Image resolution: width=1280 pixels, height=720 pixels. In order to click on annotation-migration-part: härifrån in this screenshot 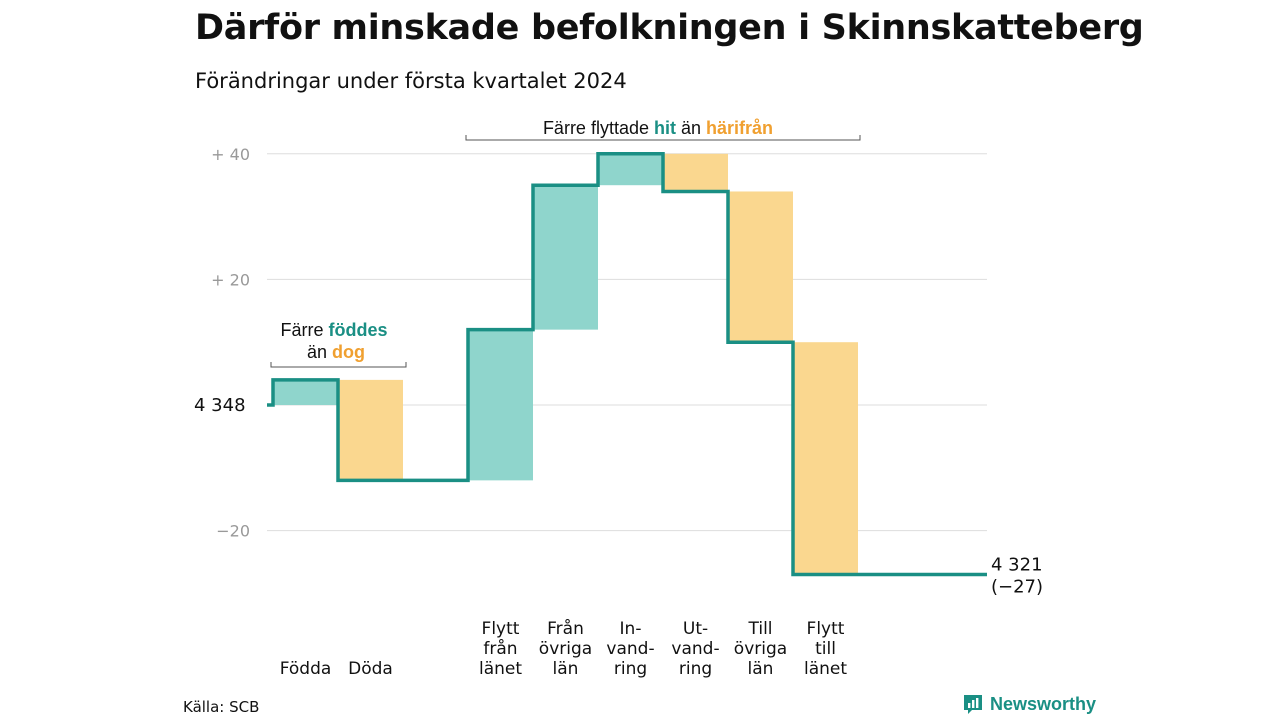, I will do `click(739, 128)`.